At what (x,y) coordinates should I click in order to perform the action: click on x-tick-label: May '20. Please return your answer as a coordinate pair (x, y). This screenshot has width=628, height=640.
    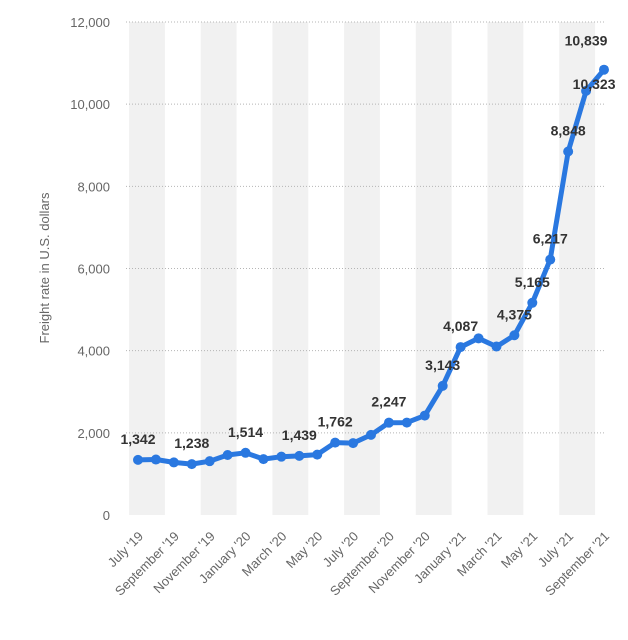
    Looking at the image, I should click on (304, 550).